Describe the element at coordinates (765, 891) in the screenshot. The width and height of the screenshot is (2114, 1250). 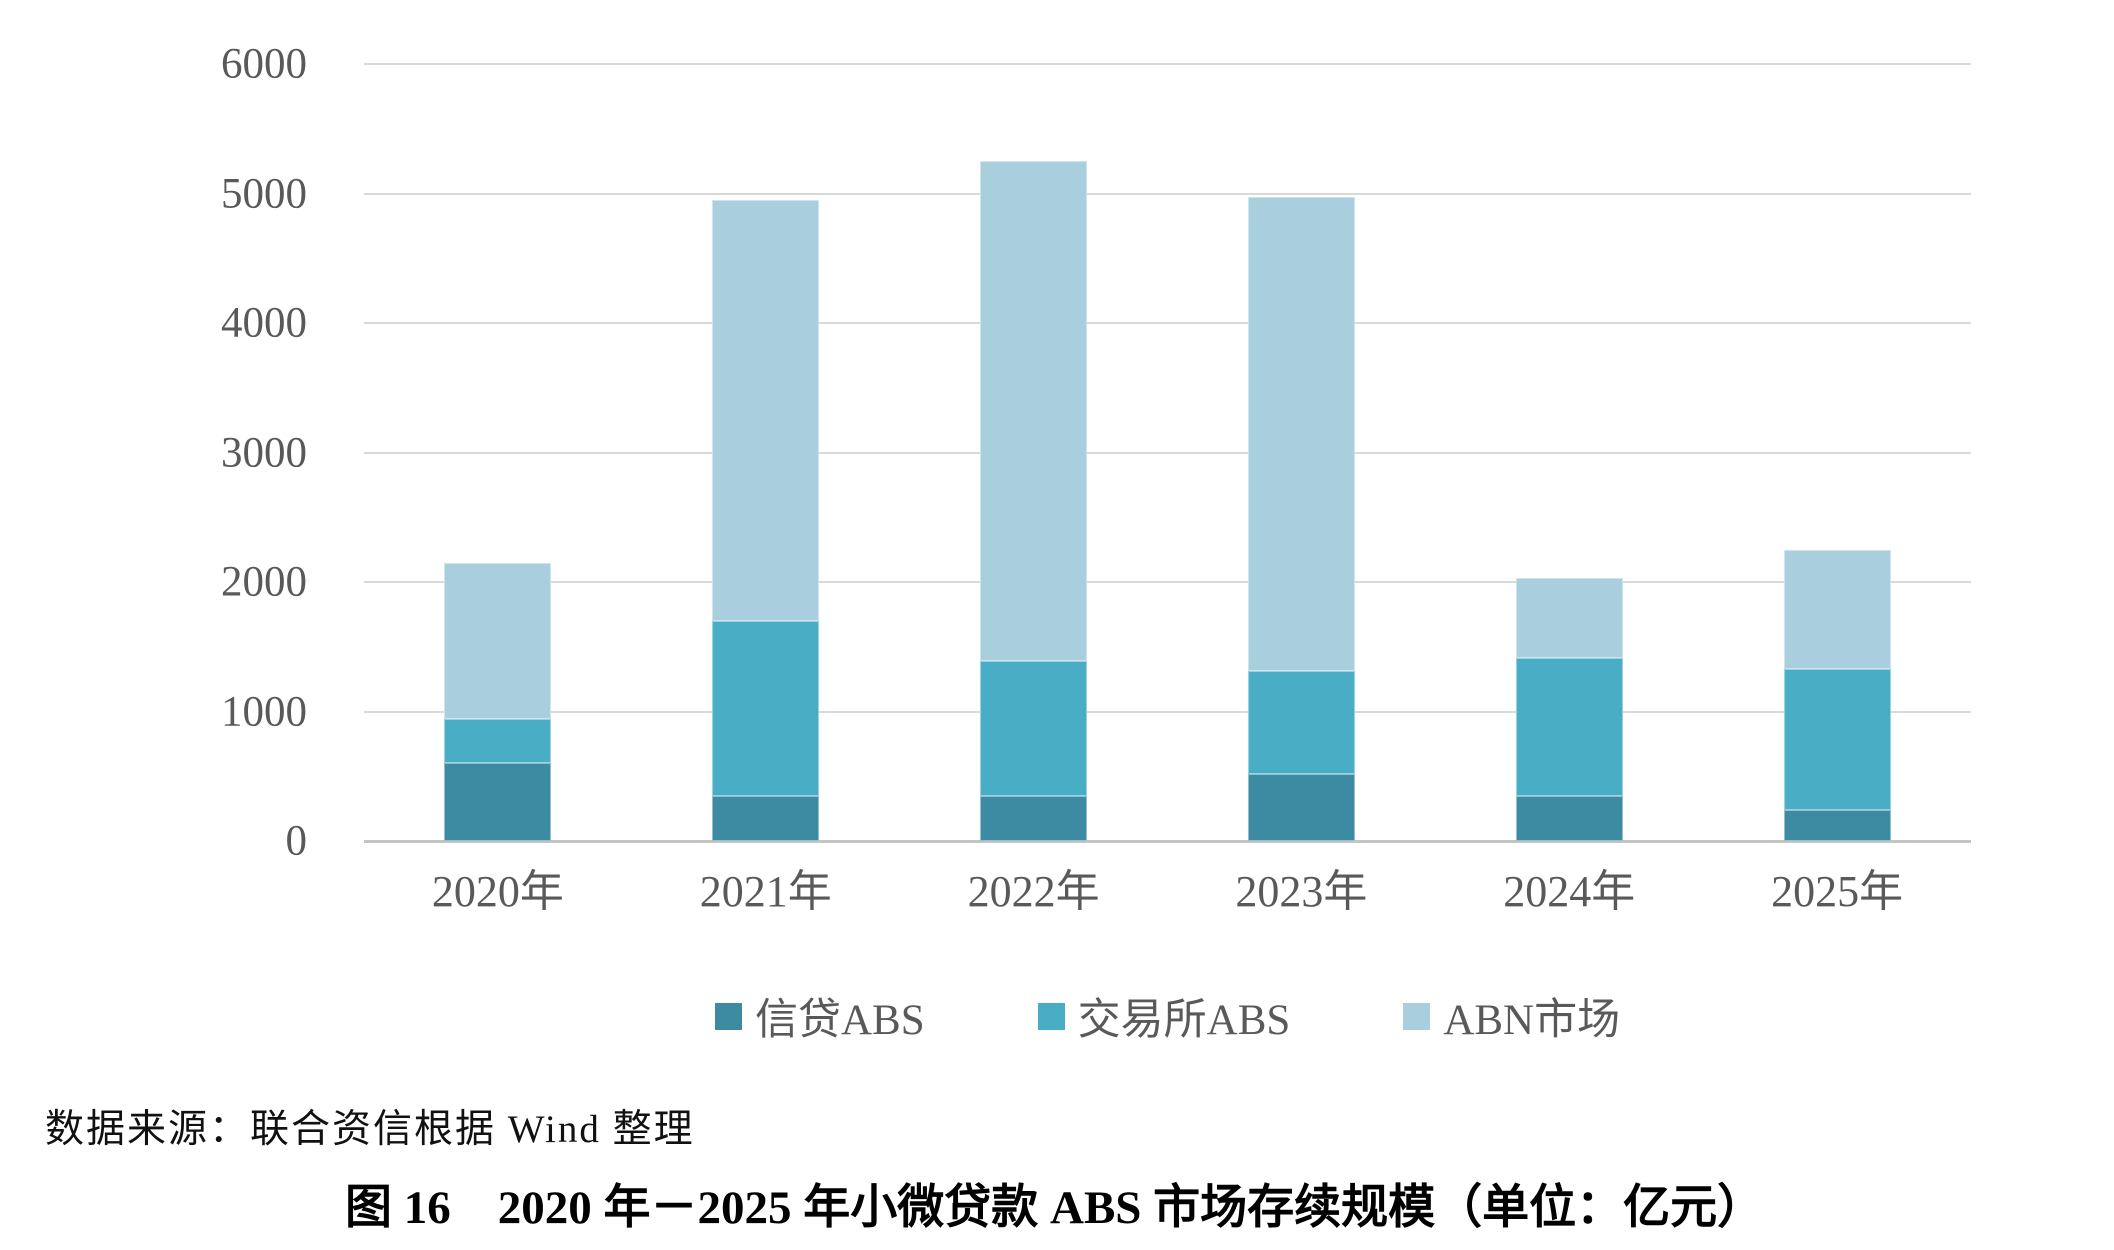
I see `x-tick-label-2021年: 2021年` at that location.